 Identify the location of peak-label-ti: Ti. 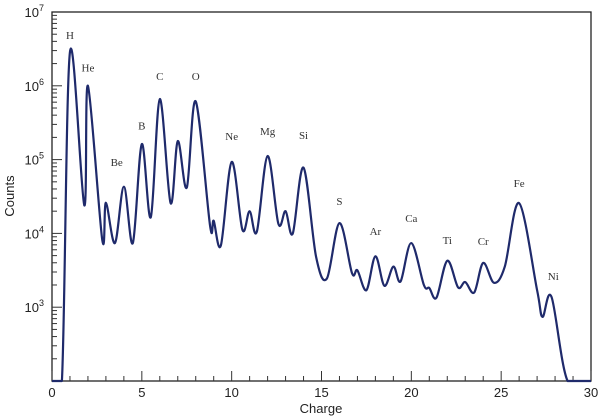
(447, 241).